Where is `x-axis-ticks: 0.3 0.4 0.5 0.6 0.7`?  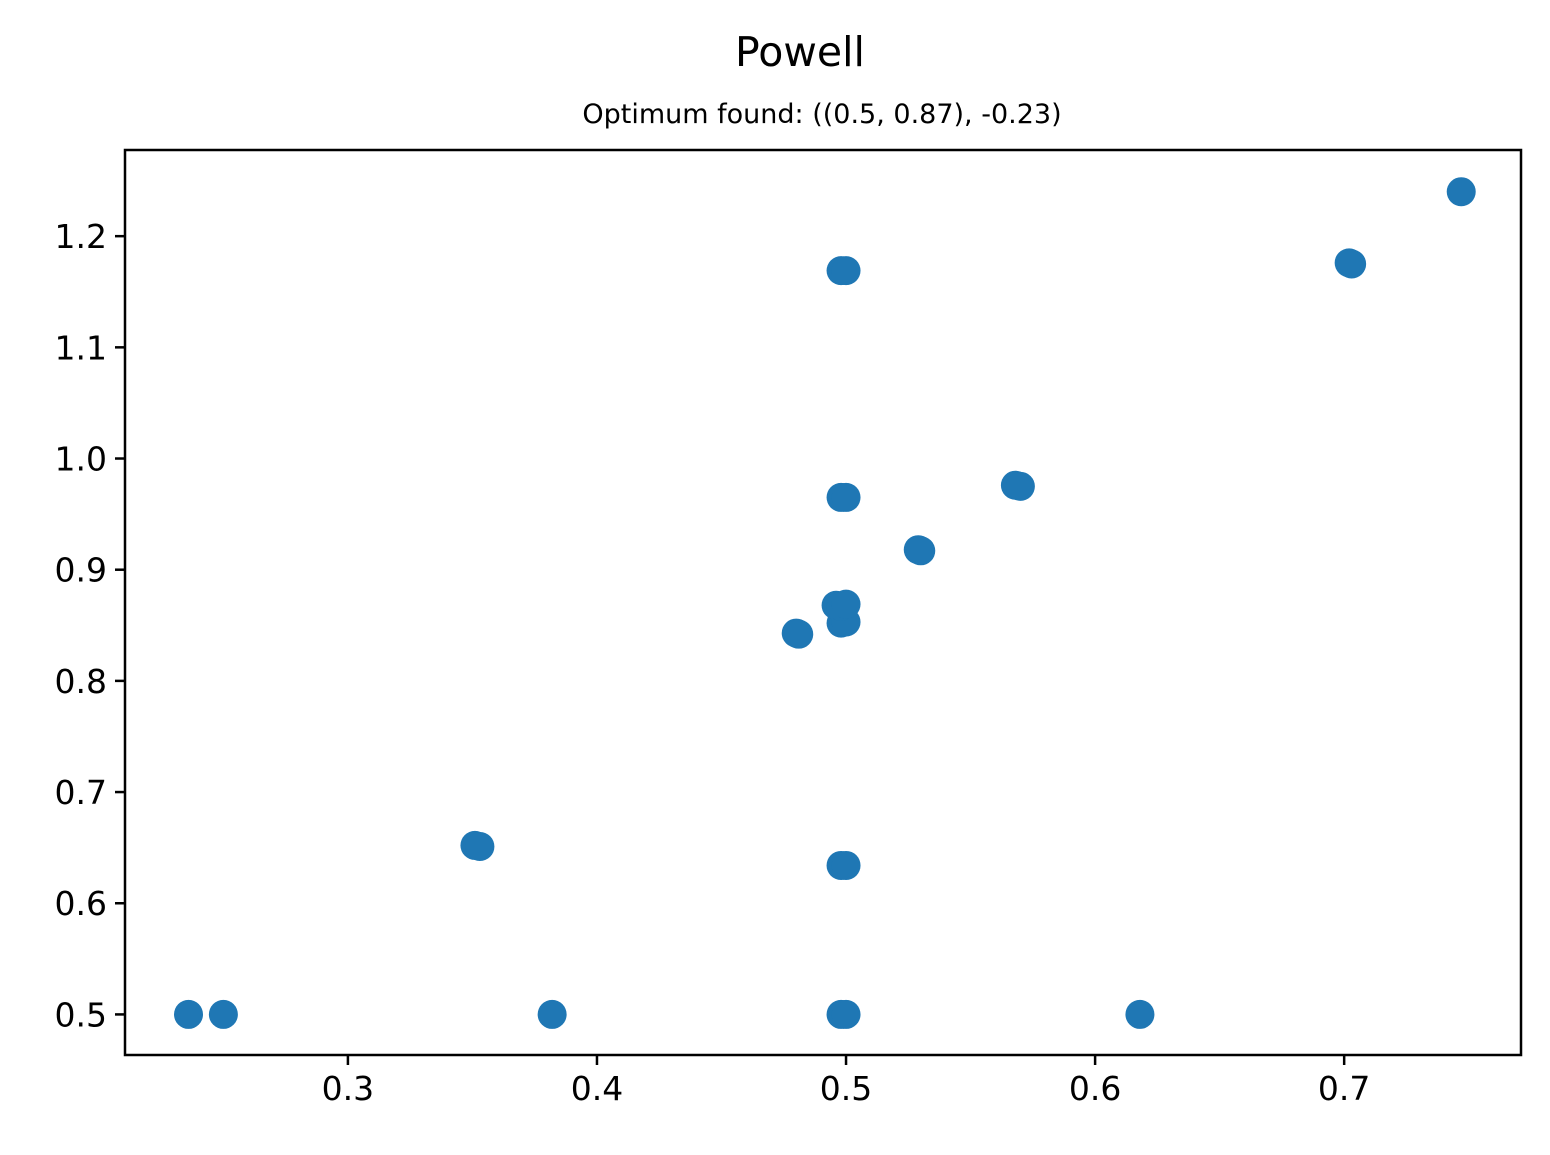 x-axis-ticks: 0.3 0.4 0.5 0.6 0.7 is located at coordinates (846, 1081).